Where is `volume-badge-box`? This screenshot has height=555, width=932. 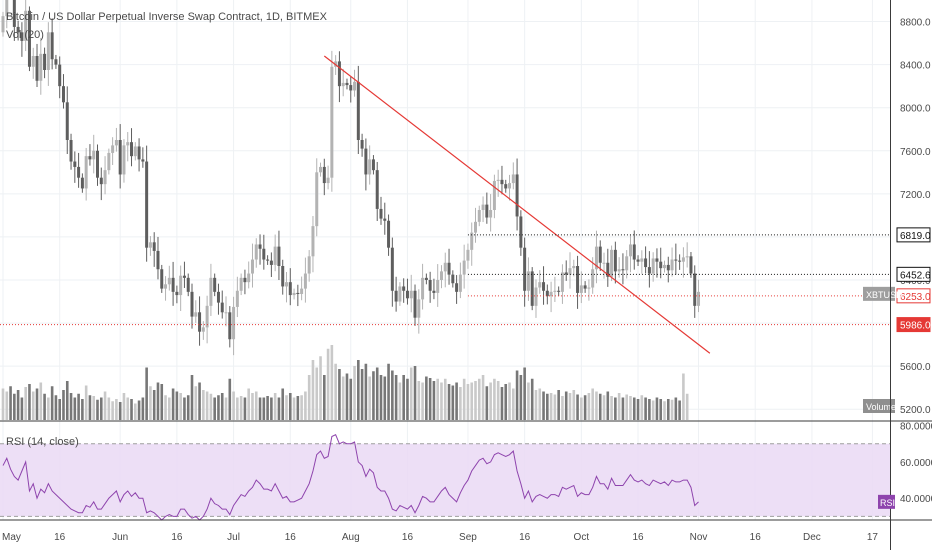
volume-badge-box is located at coordinates (879, 406).